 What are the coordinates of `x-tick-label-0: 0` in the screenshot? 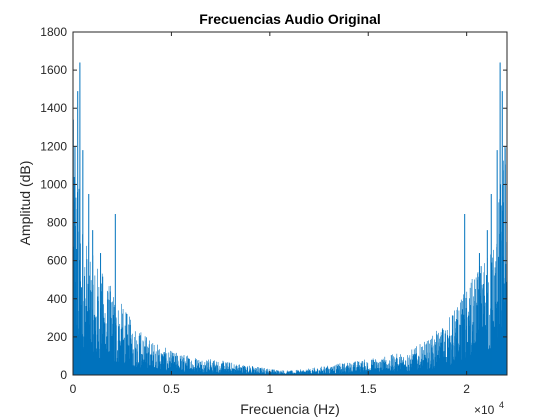 It's located at (73, 389).